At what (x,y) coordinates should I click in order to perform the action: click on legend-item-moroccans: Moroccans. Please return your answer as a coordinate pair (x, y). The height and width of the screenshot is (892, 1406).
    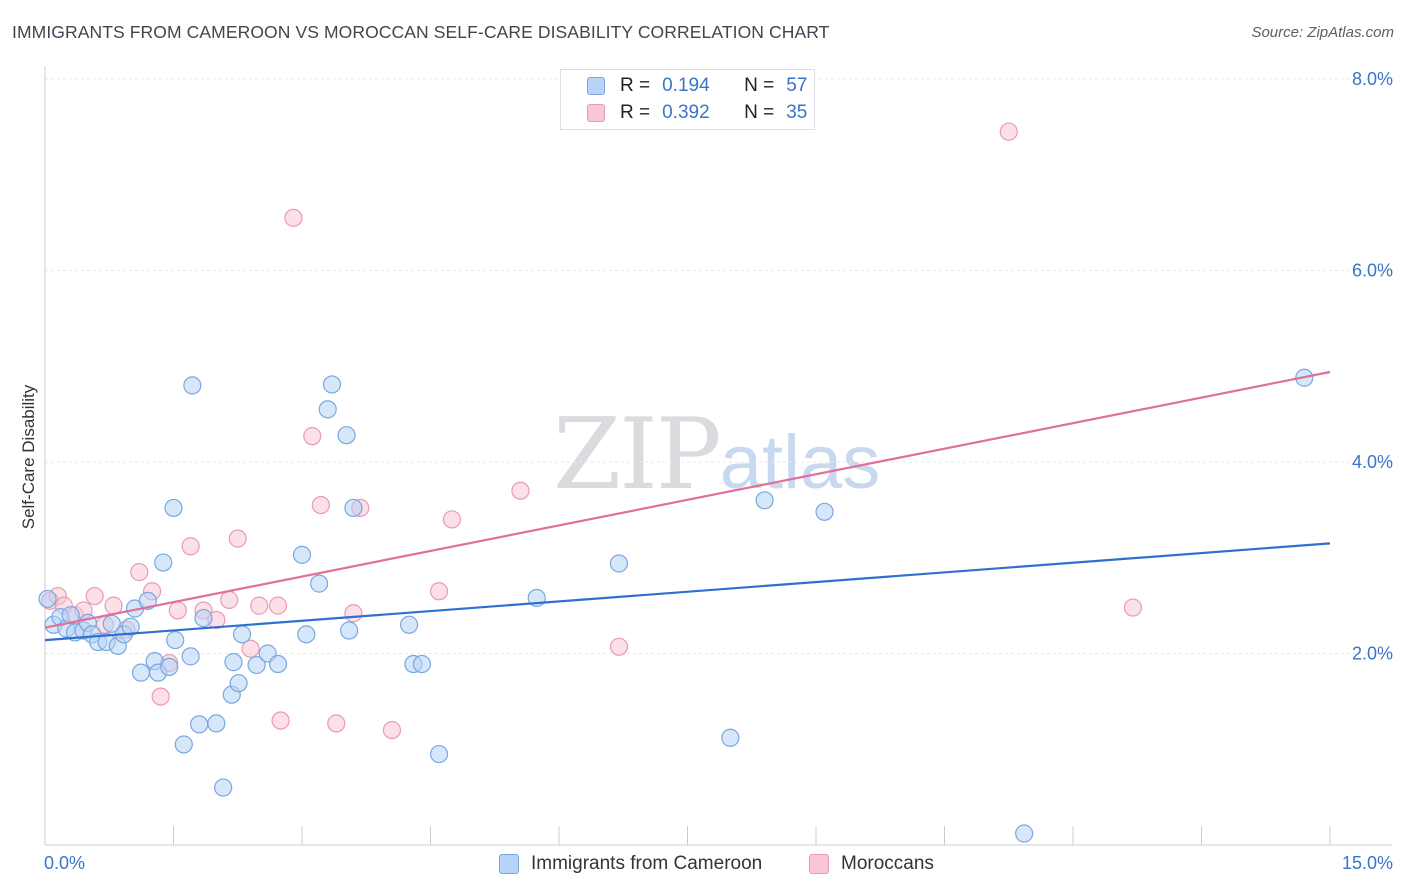
    Looking at the image, I should click on (871, 864).